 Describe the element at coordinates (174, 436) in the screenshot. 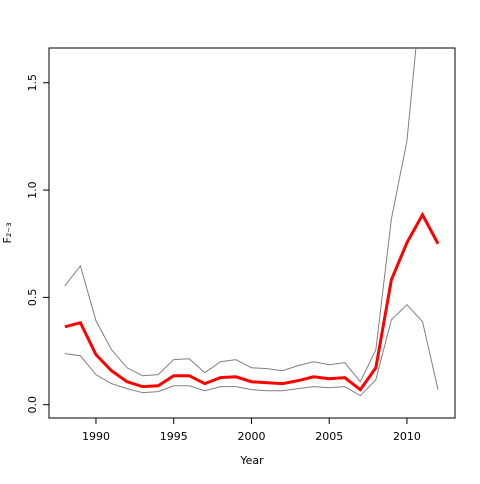

I see `x-tick-label: 1995` at that location.